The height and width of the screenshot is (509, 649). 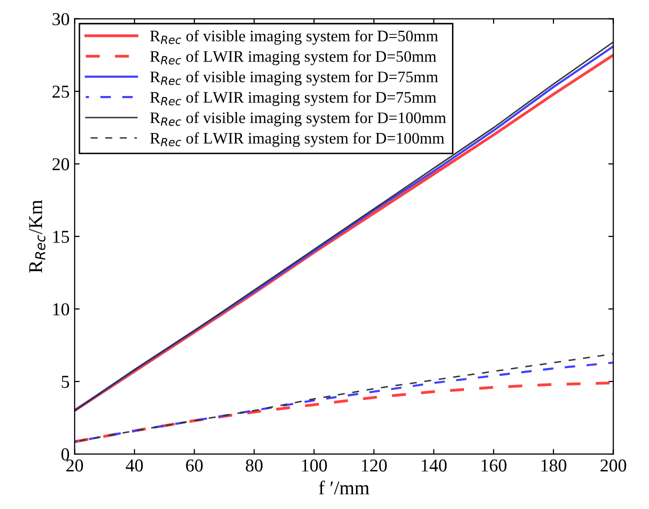 What do you see at coordinates (254, 465) in the screenshot?
I see `x-tick-label: 80` at bounding box center [254, 465].